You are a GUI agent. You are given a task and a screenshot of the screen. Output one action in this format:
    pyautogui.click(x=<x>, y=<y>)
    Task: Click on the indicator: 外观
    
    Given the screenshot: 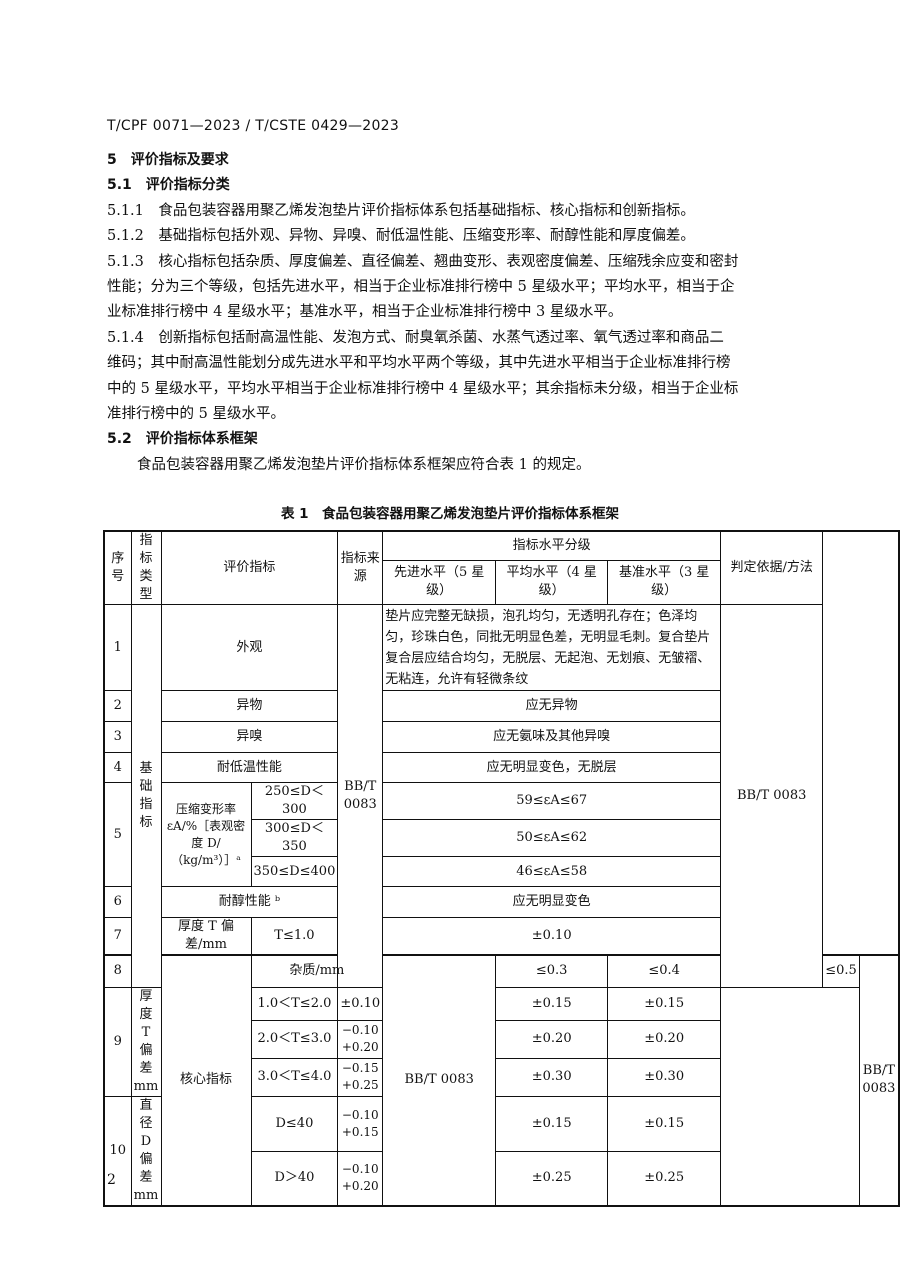 What is the action you would take?
    pyautogui.click(x=249, y=647)
    